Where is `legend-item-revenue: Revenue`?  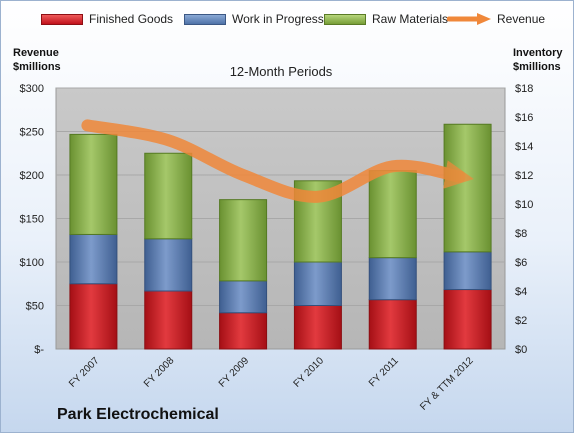 legend-item-revenue: Revenue is located at coordinates (496, 19).